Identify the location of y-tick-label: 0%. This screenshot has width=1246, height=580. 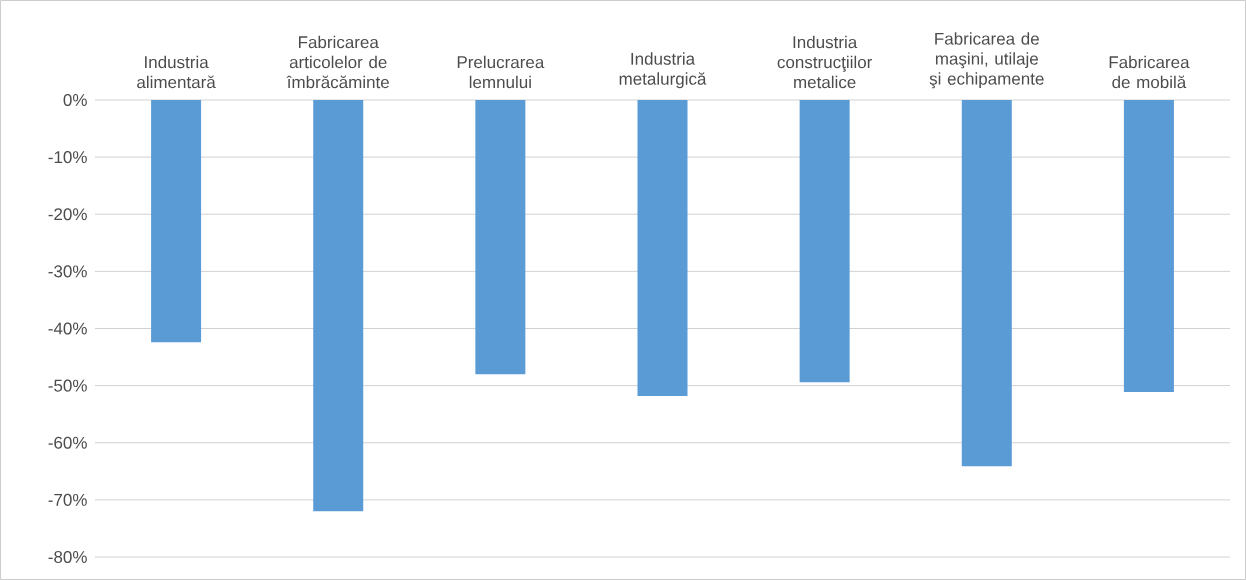
(75, 100).